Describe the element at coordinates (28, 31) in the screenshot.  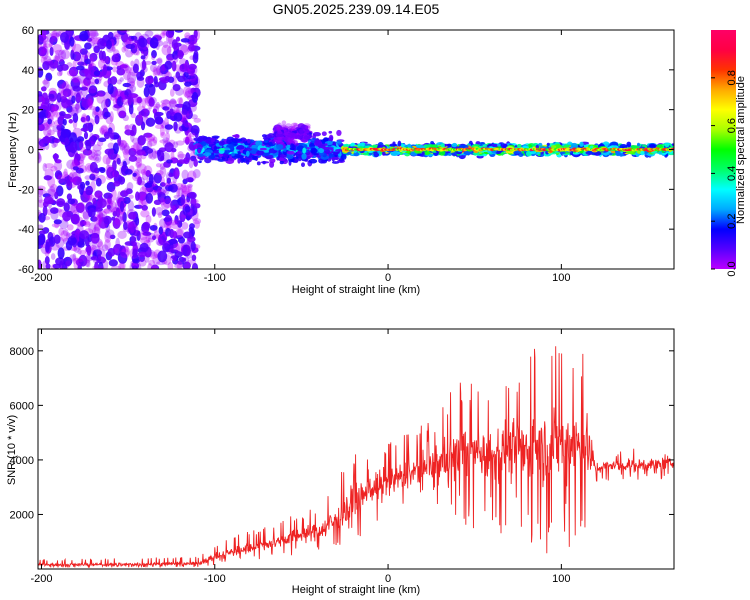
I see `spectrogram-y-tick-label: 60` at that location.